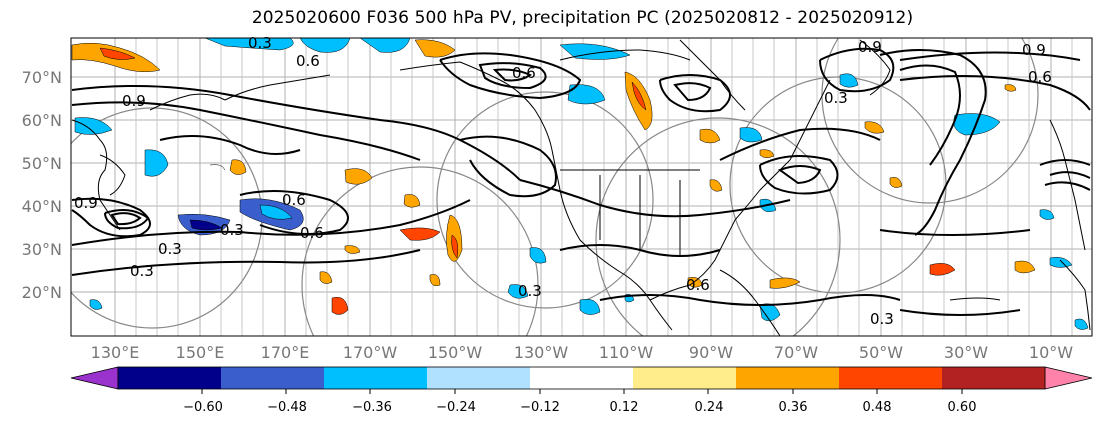 This screenshot has height=429, width=1105. Describe the element at coordinates (624, 407) in the screenshot. I see `colorbar-tick-label: 0.12` at that location.